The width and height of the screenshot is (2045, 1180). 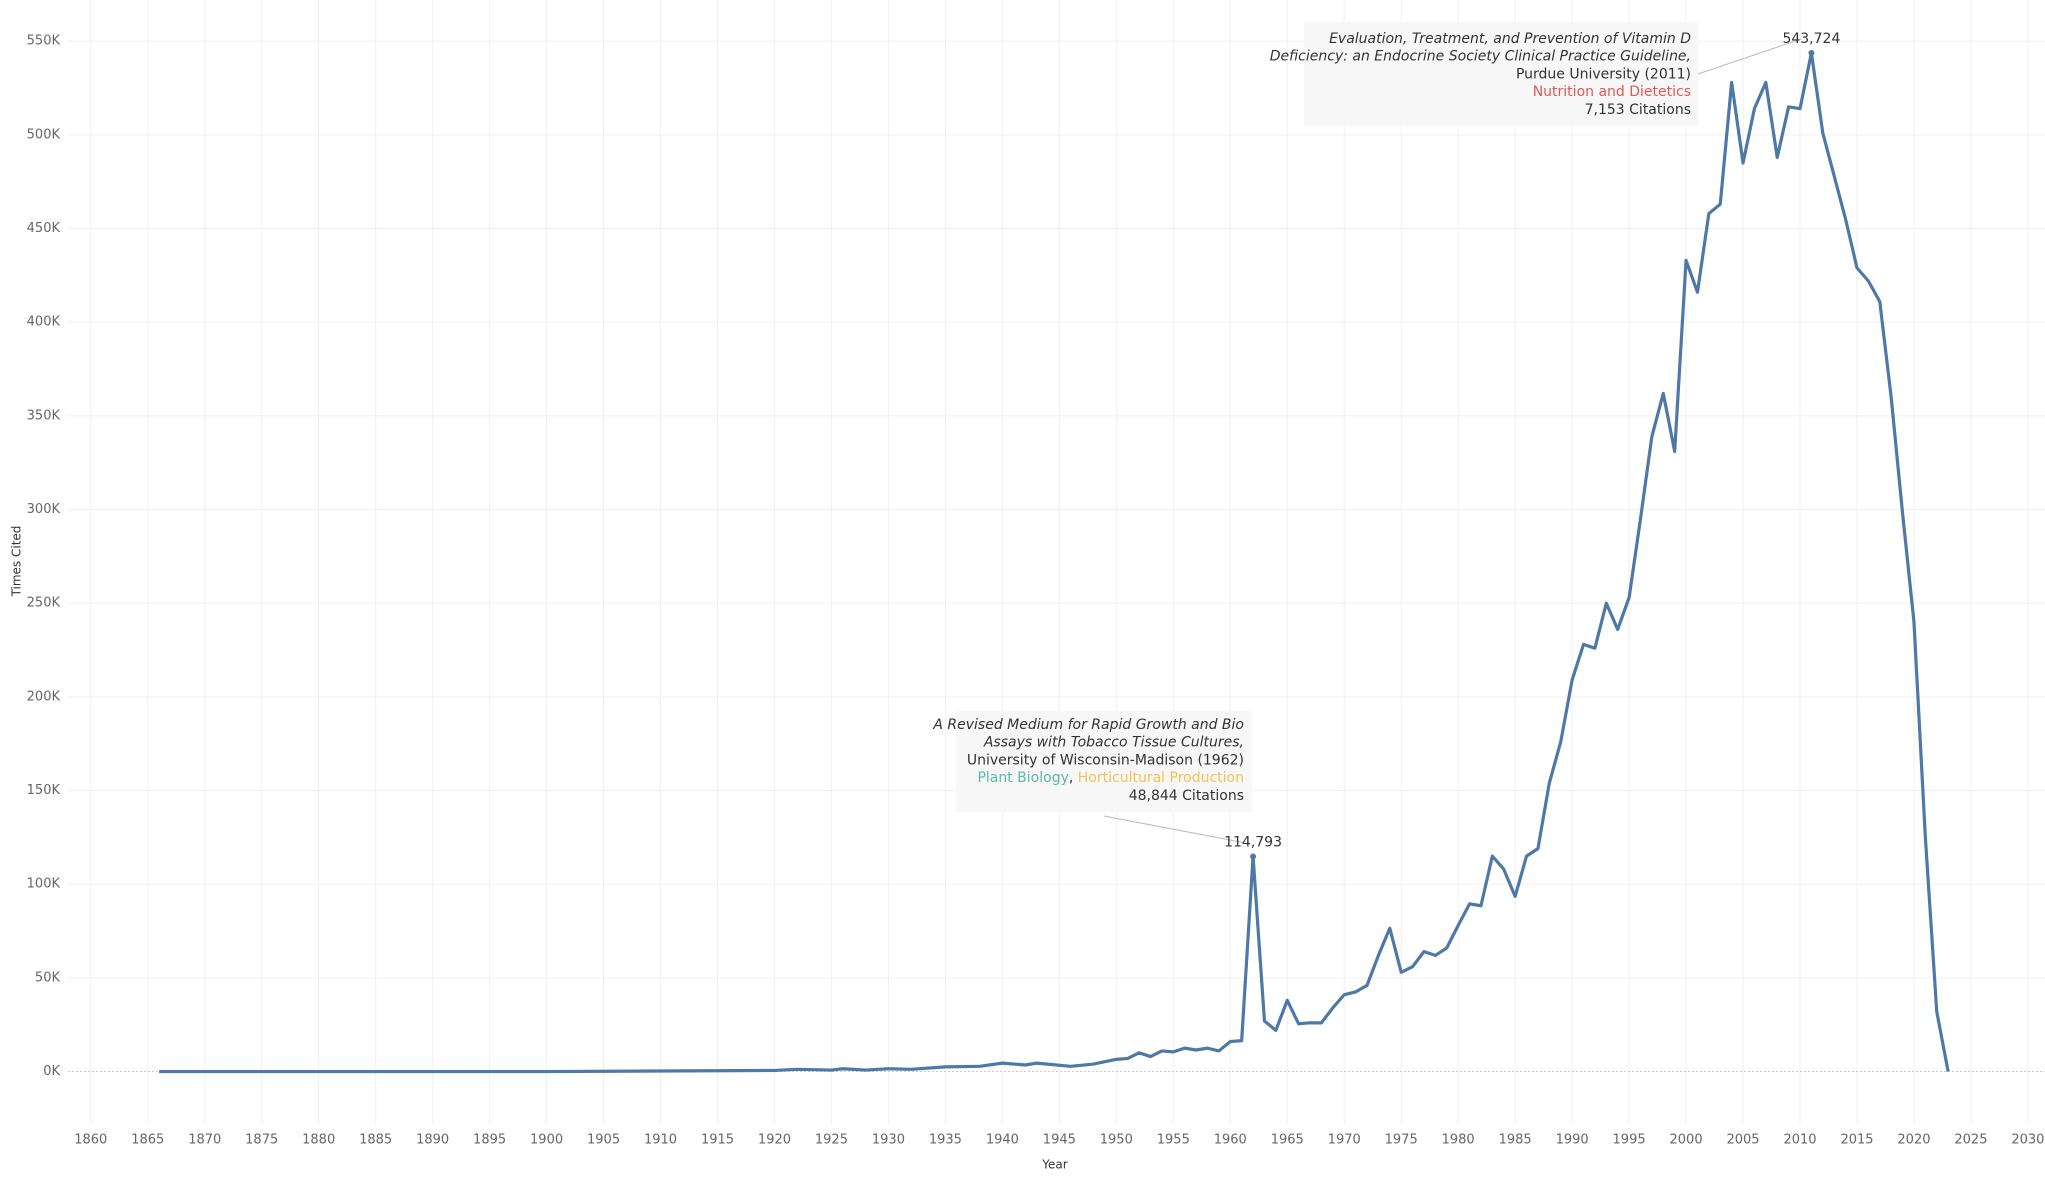 What do you see at coordinates (1287, 1140) in the screenshot?
I see `x-tick-label: 1965` at bounding box center [1287, 1140].